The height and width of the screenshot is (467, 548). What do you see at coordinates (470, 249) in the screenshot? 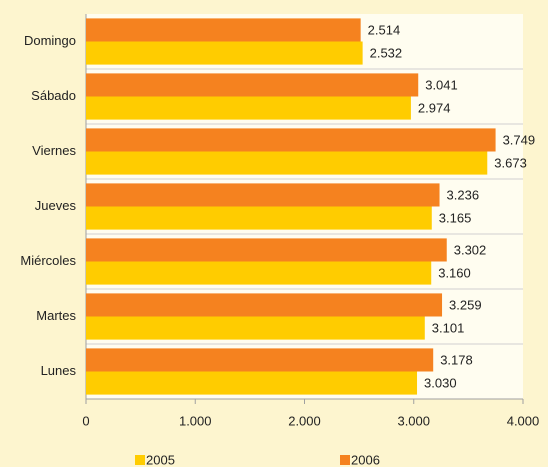
I see `value-label: 3.302` at bounding box center [470, 249].